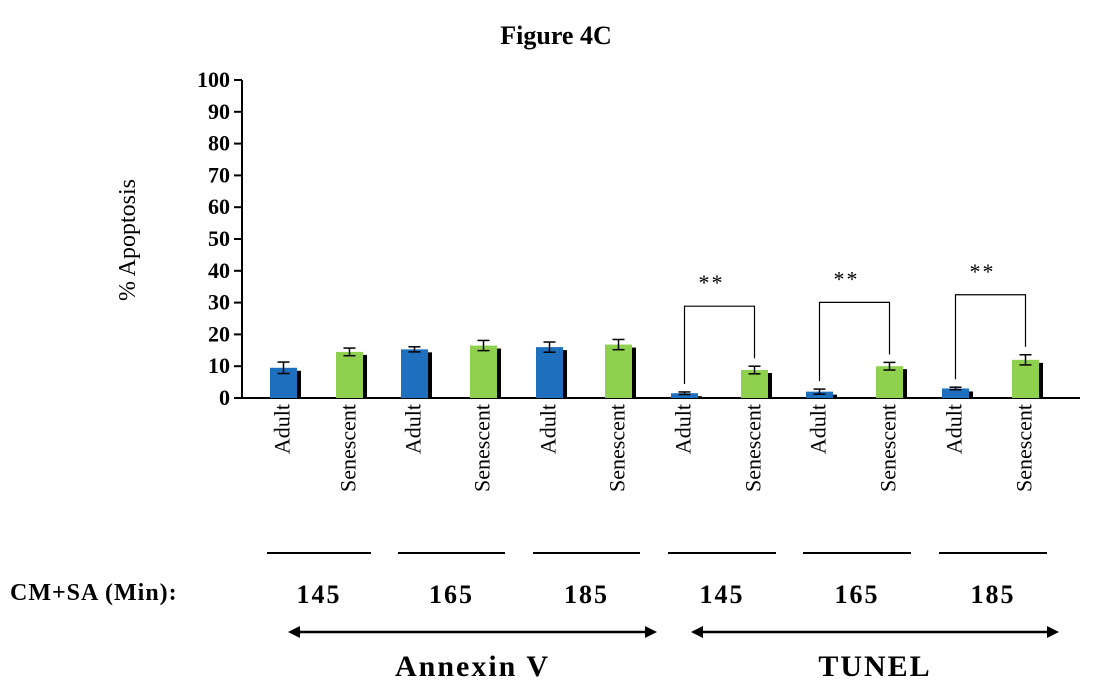 The width and height of the screenshot is (1111, 686). What do you see at coordinates (472, 666) in the screenshot?
I see `assay-label: Annexin V` at bounding box center [472, 666].